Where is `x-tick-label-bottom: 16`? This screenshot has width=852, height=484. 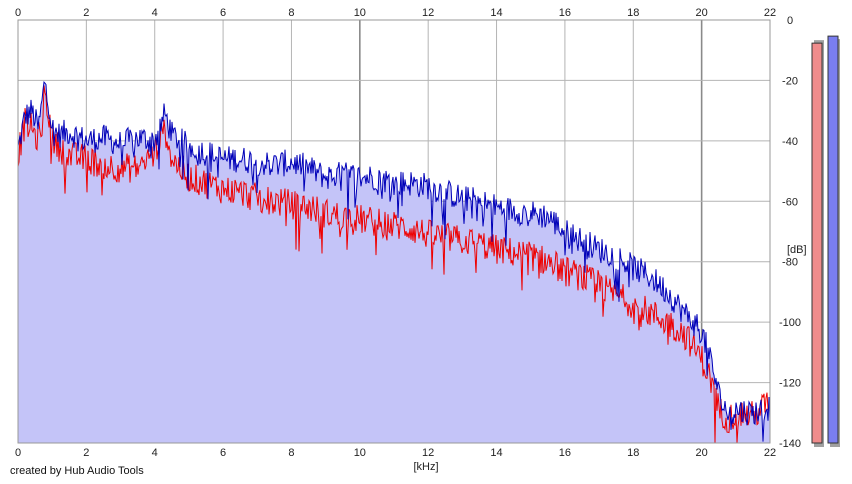
x-tick-label-bottom: 16 is located at coordinates (565, 453).